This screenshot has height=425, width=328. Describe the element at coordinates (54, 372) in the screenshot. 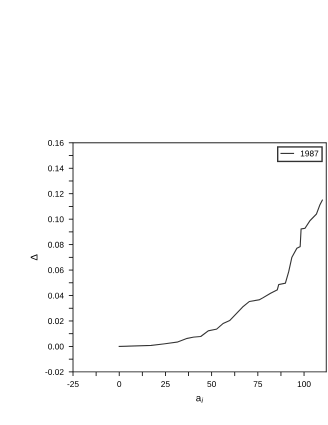

I see `y-tick-label: -0.02` at that location.